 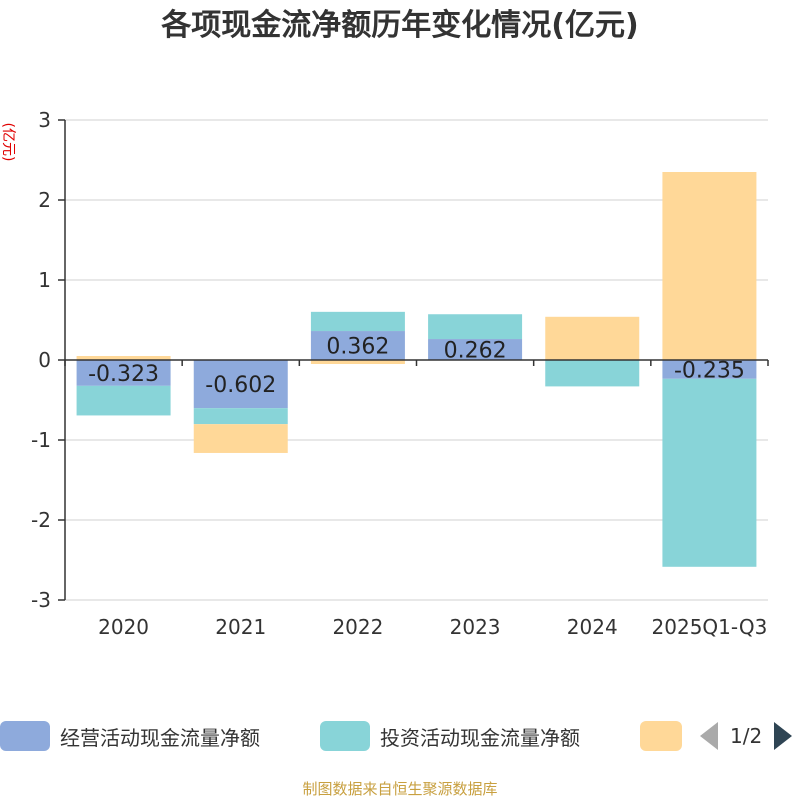 What do you see at coordinates (592, 627) in the screenshot?
I see `x-tick-label: 2024` at bounding box center [592, 627].